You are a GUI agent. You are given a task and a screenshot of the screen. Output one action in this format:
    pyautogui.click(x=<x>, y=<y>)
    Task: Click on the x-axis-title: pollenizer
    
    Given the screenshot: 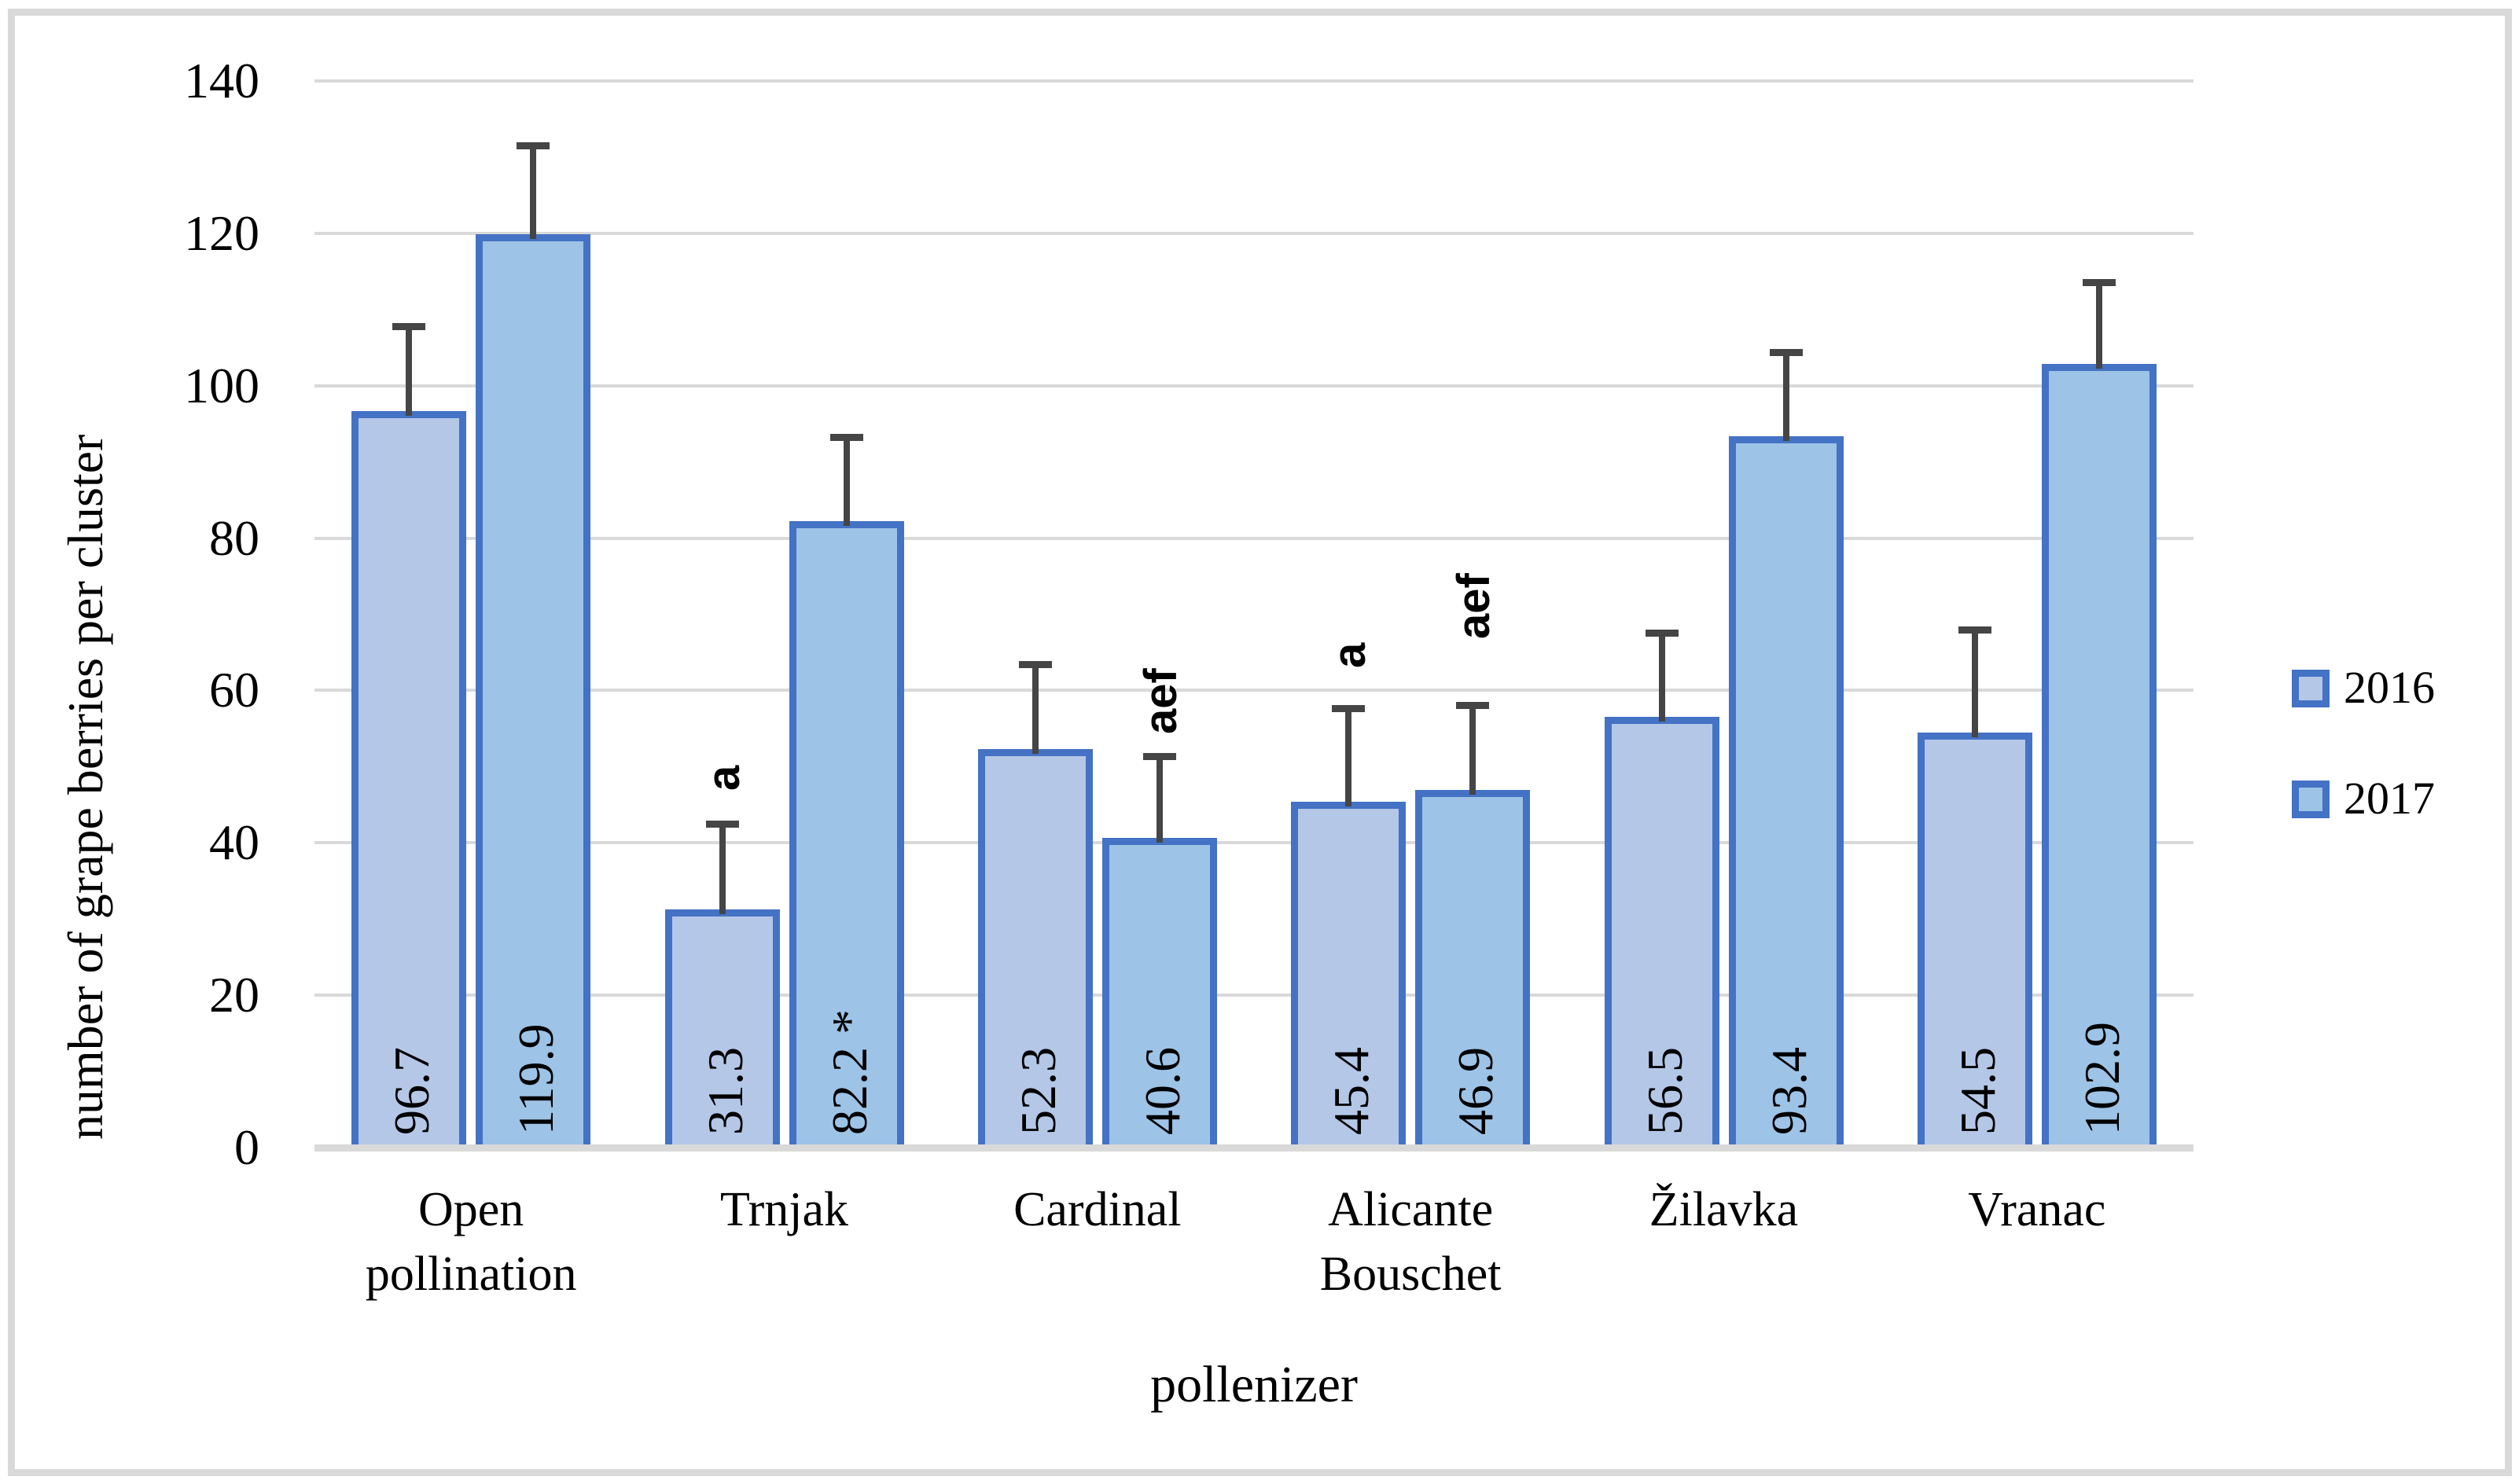 What is the action you would take?
    pyautogui.click(x=1254, y=1384)
    